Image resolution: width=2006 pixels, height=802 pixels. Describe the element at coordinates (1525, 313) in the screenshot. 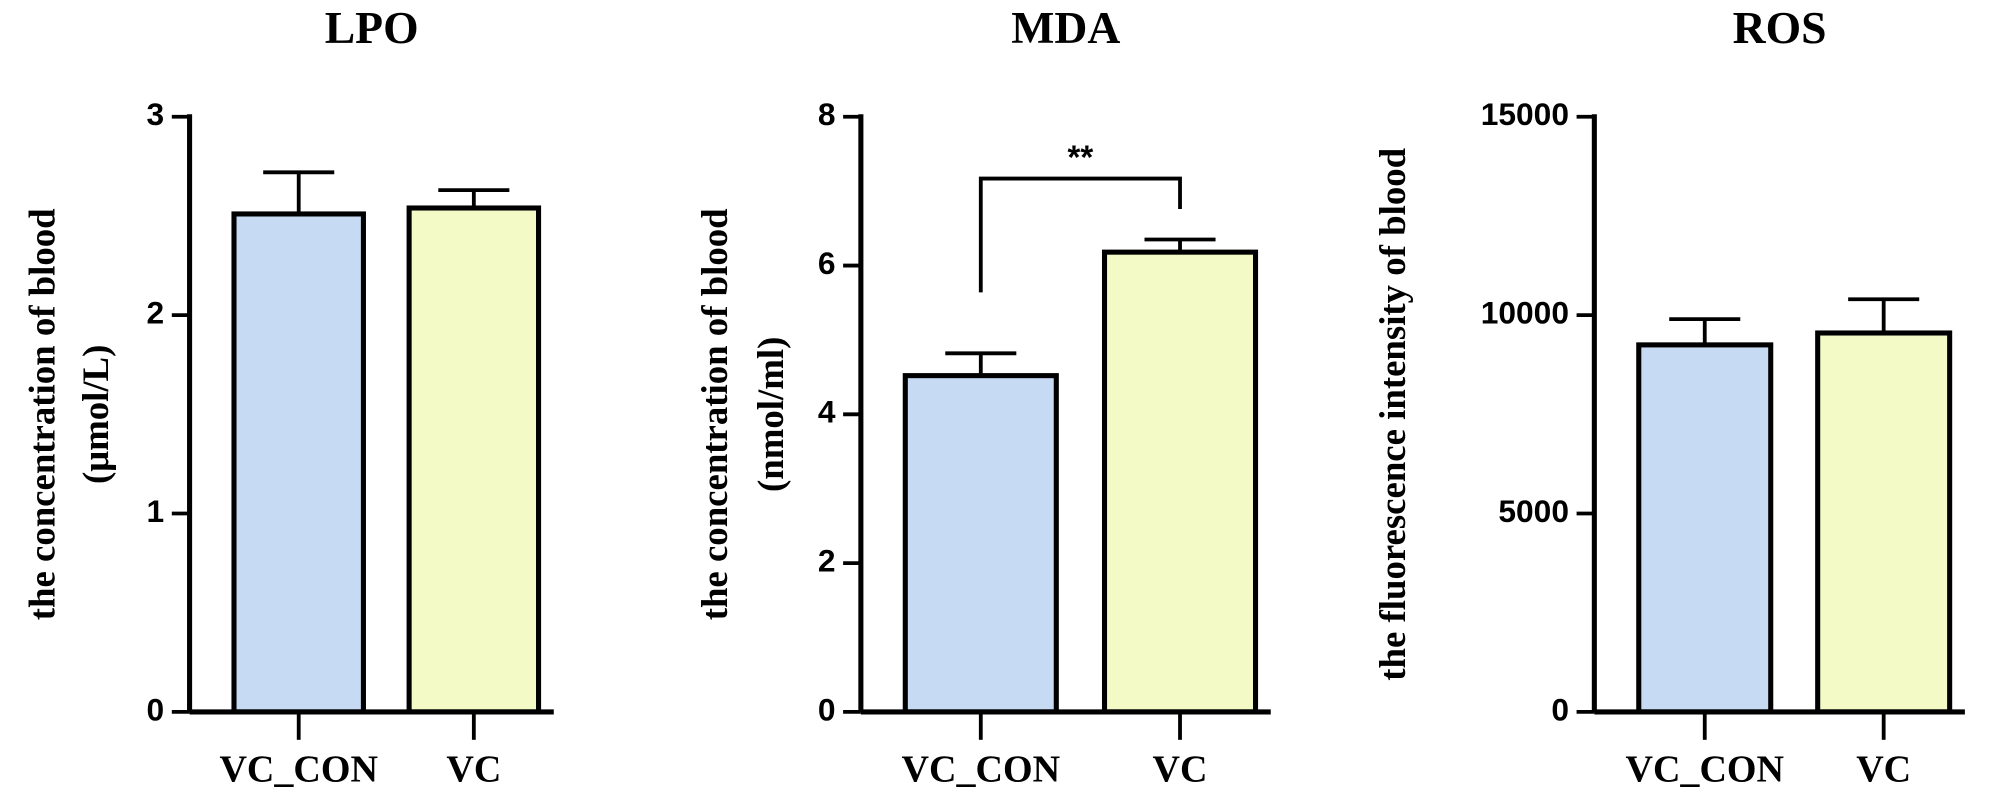

I see `y-tick-label: 10000` at that location.